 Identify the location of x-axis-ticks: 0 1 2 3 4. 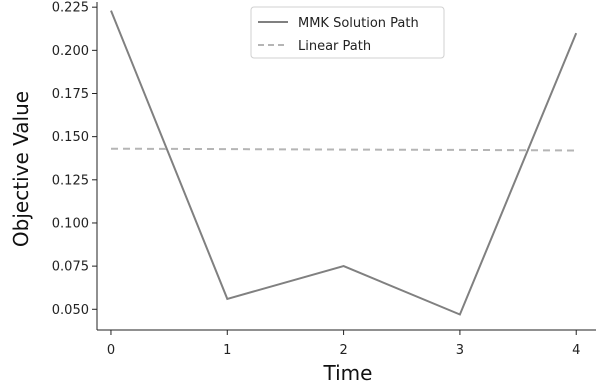
(343, 344).